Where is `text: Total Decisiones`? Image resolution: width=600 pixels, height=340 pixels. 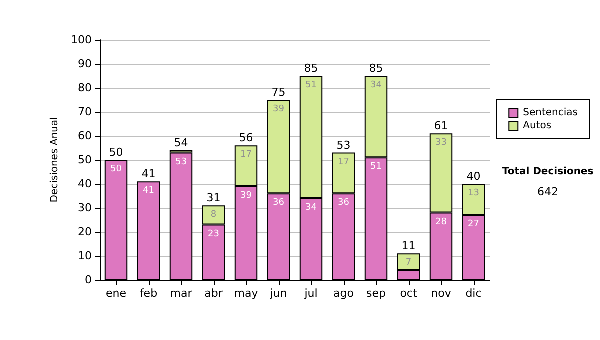
text: Total Decisiones is located at coordinates (548, 172).